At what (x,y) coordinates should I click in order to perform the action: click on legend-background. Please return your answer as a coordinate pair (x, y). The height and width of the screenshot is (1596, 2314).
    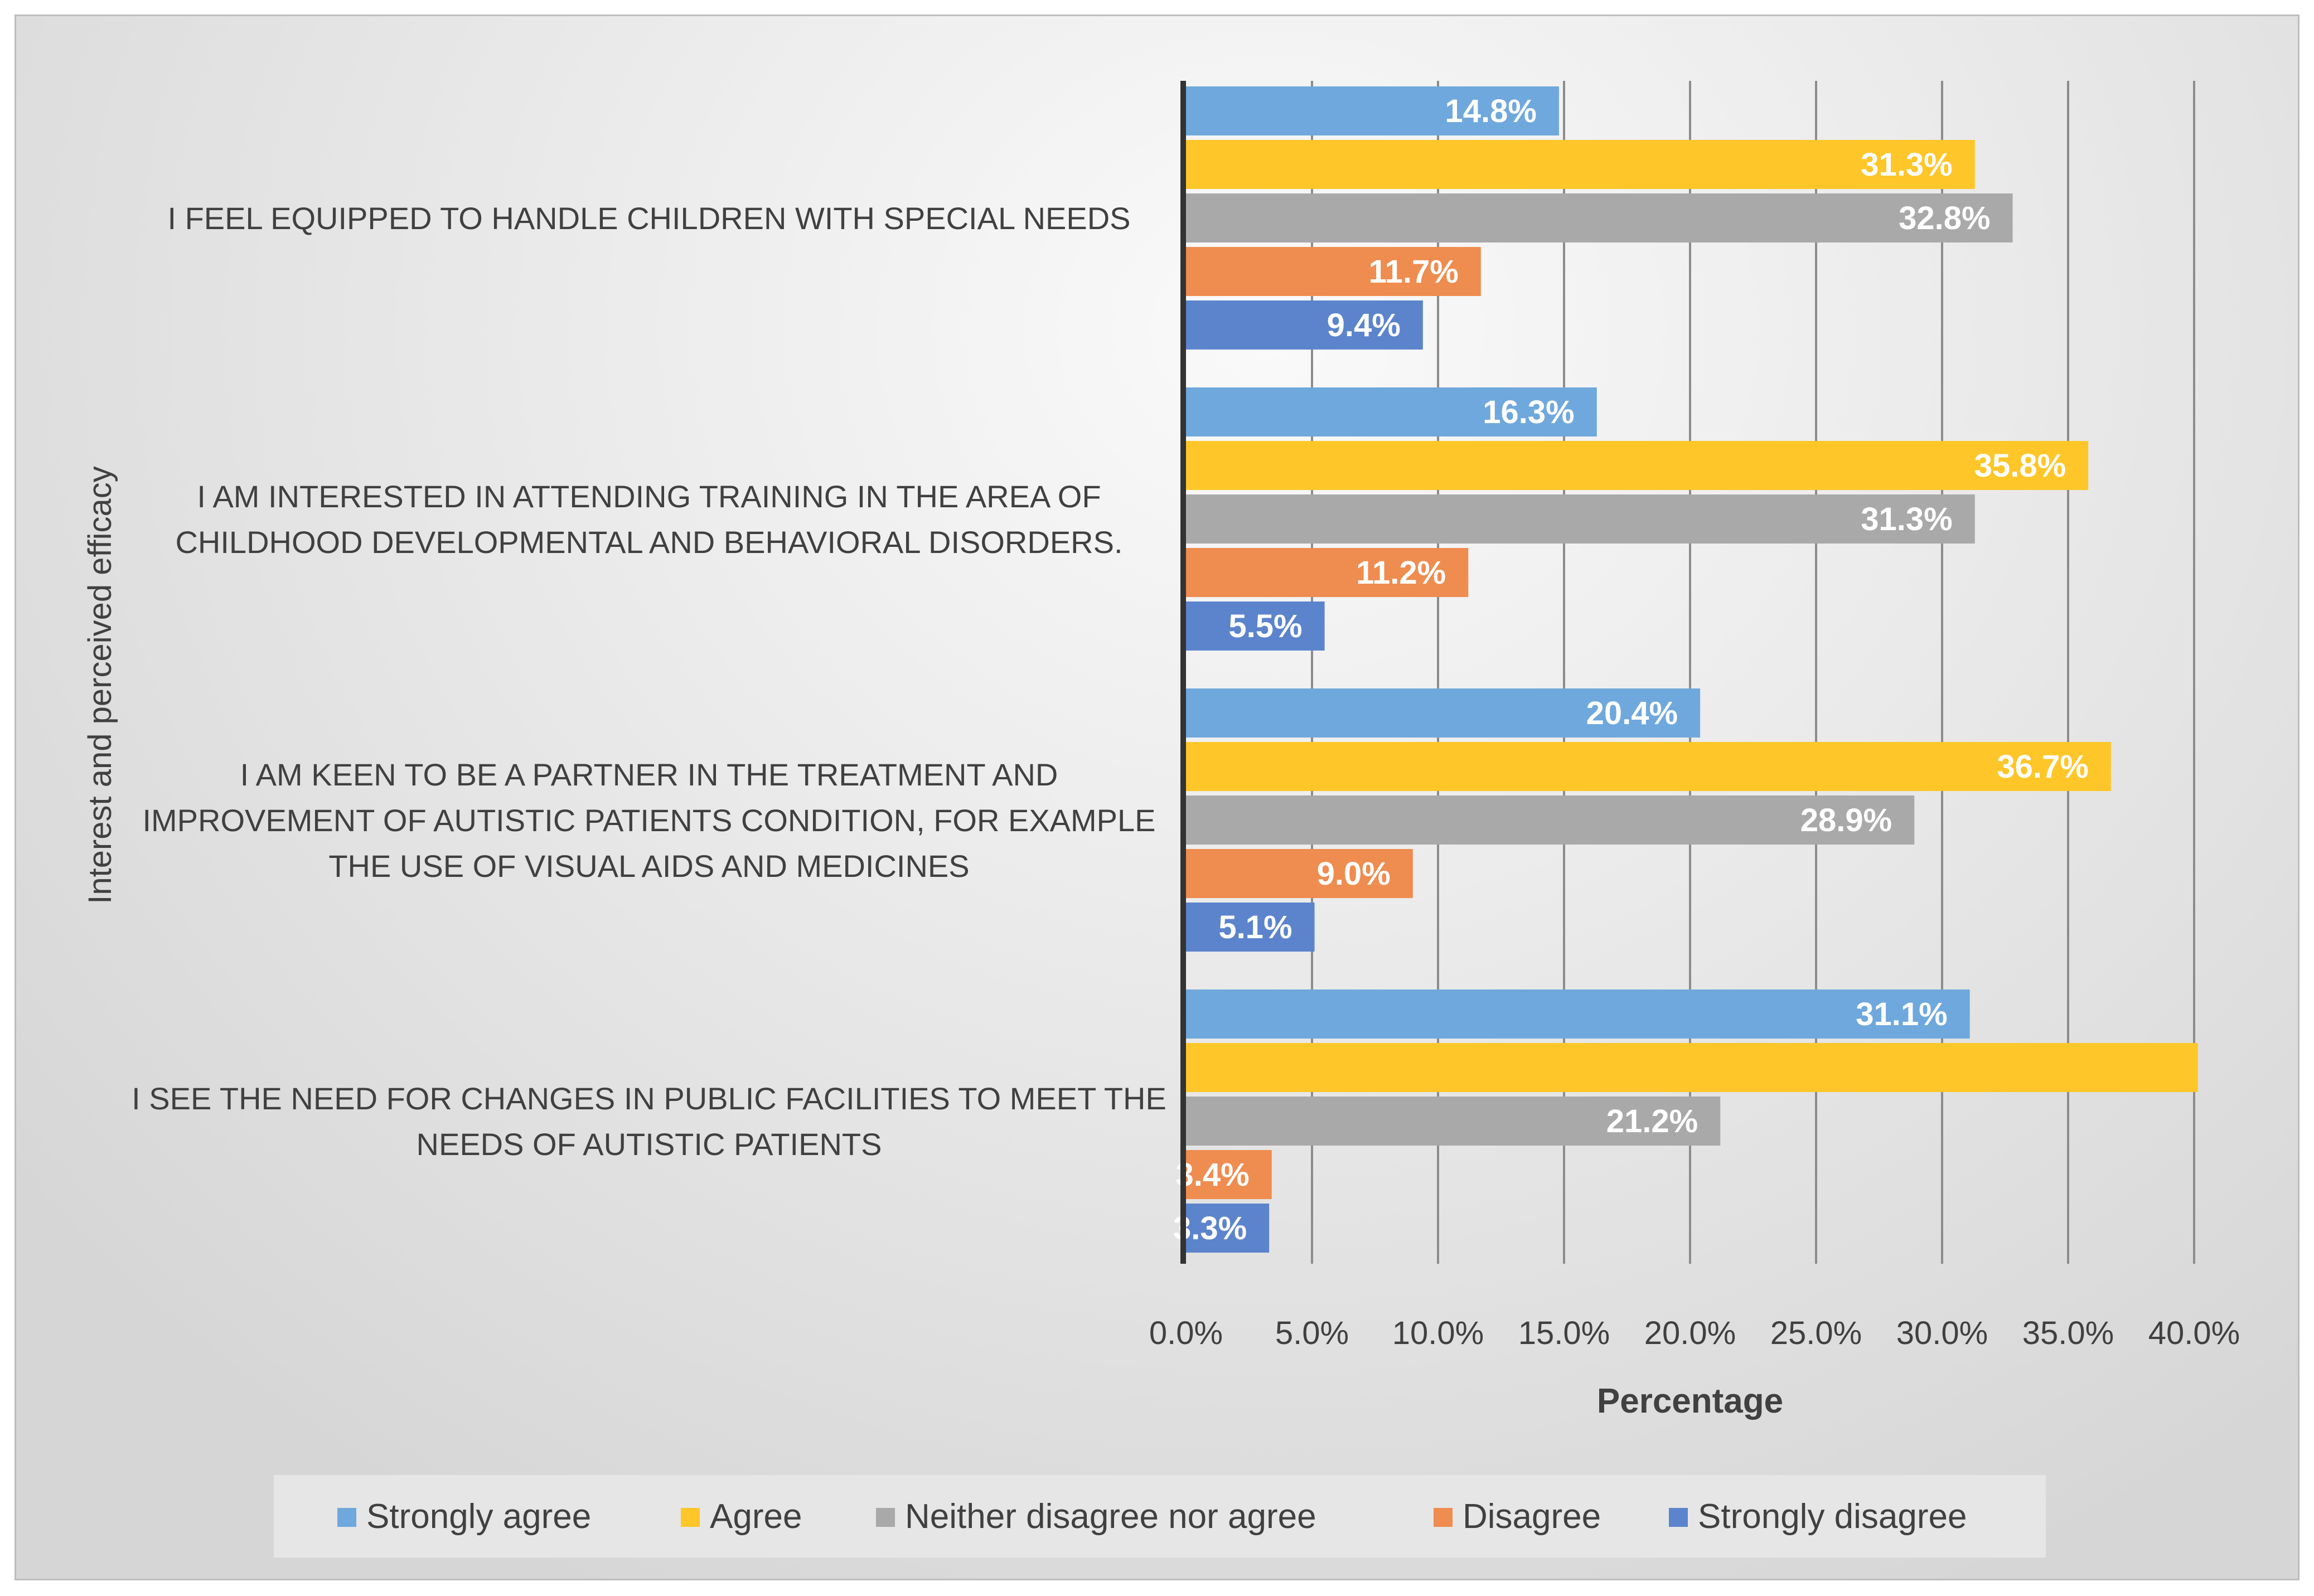
    Looking at the image, I should click on (1160, 1516).